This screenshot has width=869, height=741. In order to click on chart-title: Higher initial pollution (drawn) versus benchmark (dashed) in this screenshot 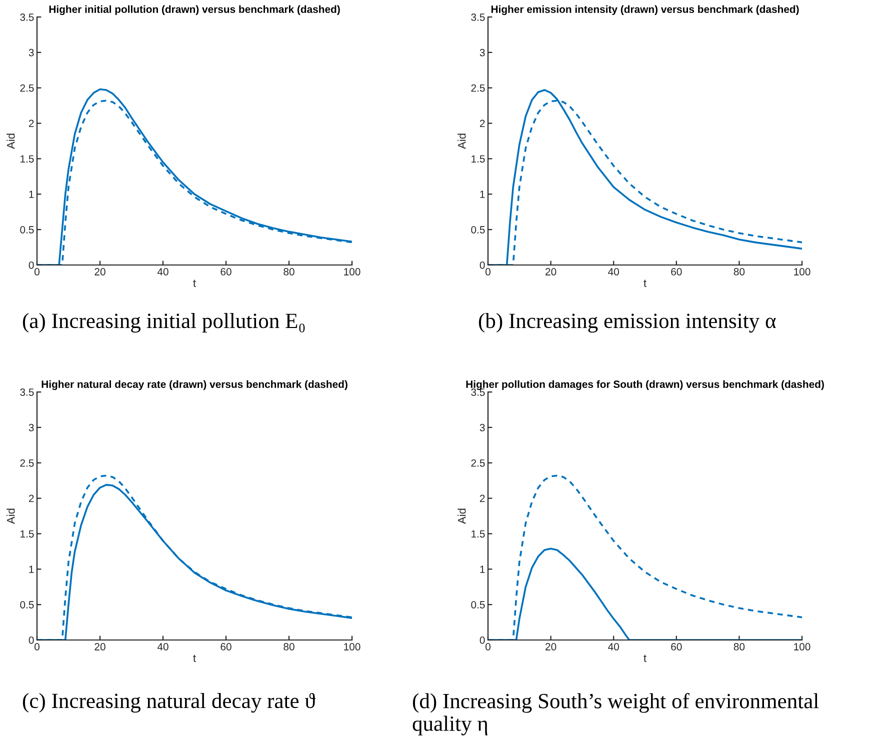, I will do `click(194, 10)`.